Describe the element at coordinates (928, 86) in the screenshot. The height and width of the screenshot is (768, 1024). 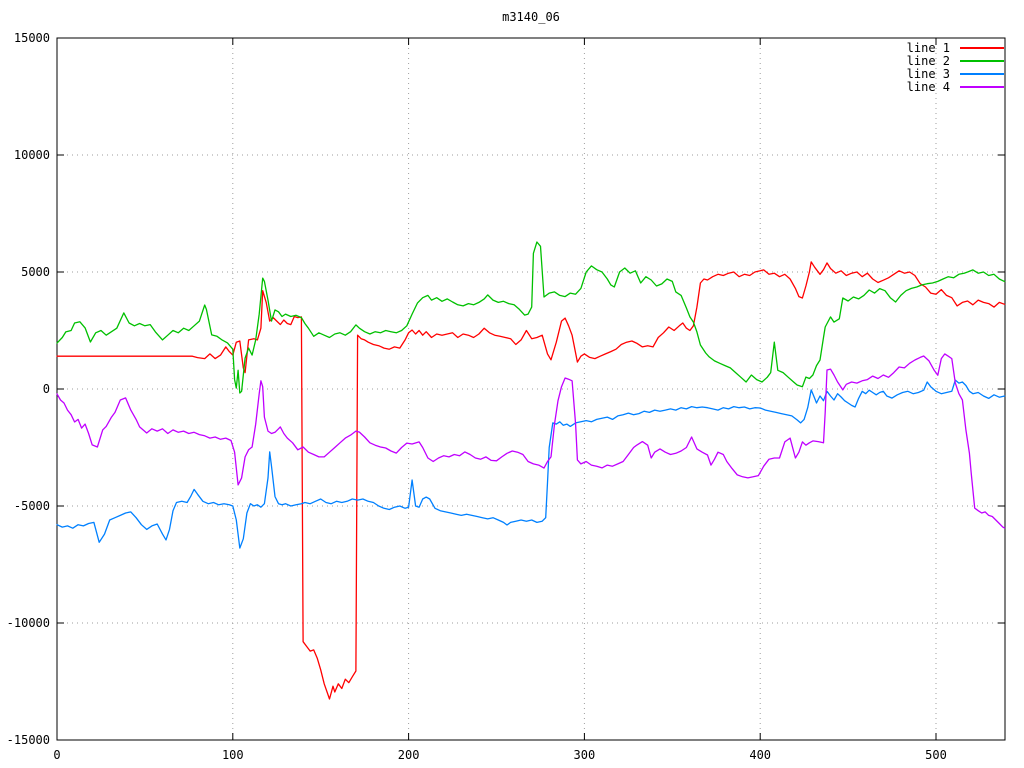
I see `legend-label: line 4` at that location.